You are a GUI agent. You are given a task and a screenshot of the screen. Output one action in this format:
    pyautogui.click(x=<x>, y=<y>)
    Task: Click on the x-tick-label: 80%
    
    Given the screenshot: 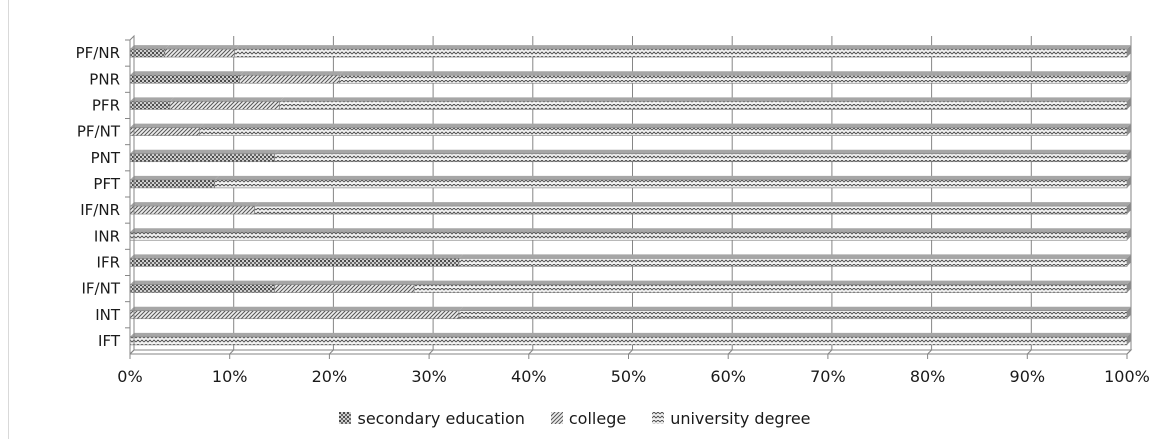 What is the action you would take?
    pyautogui.click(x=928, y=376)
    